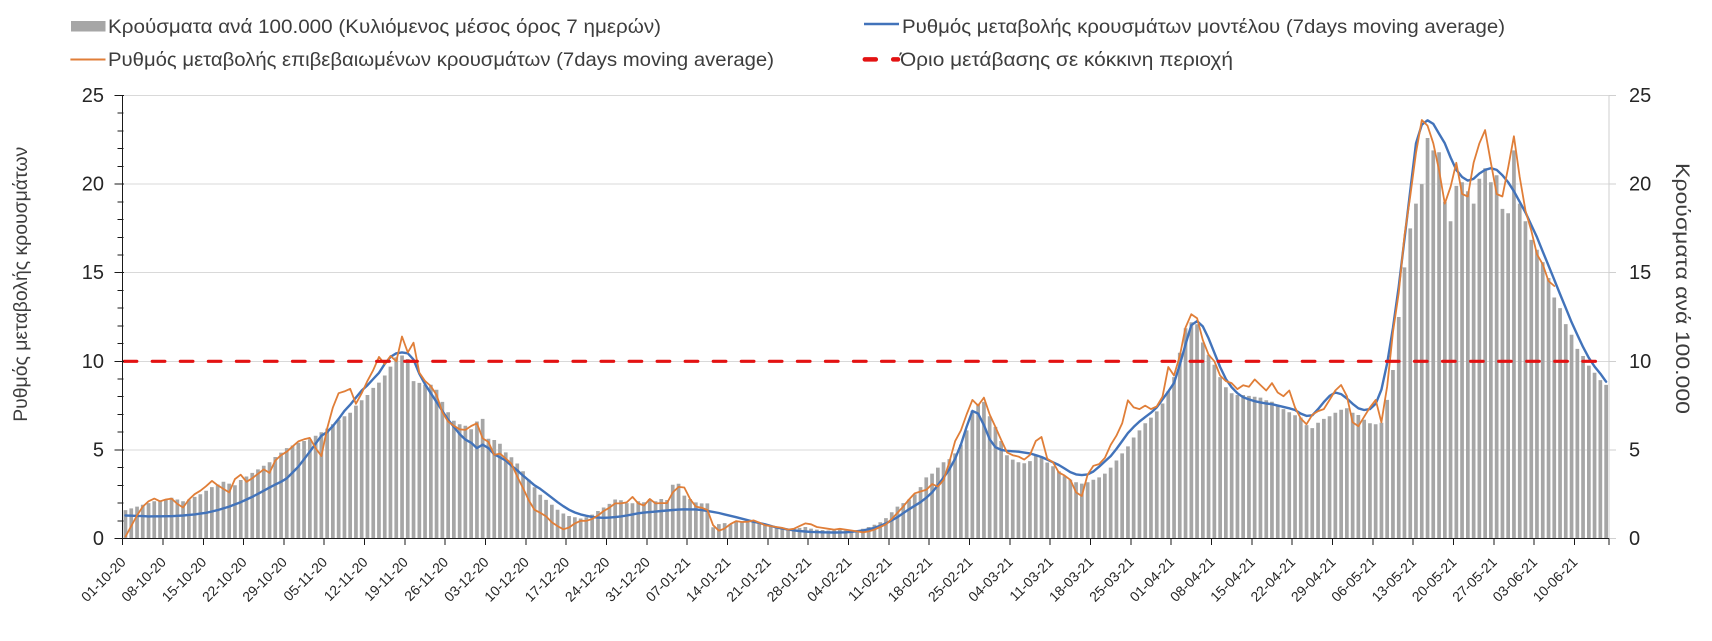 The height and width of the screenshot is (641, 1712). I want to click on svg-text:Όριο μετάβασης σε κόκκινη περι: Όριο μετάβασης σε κόκκινη περιοχή, so click(1066, 60).